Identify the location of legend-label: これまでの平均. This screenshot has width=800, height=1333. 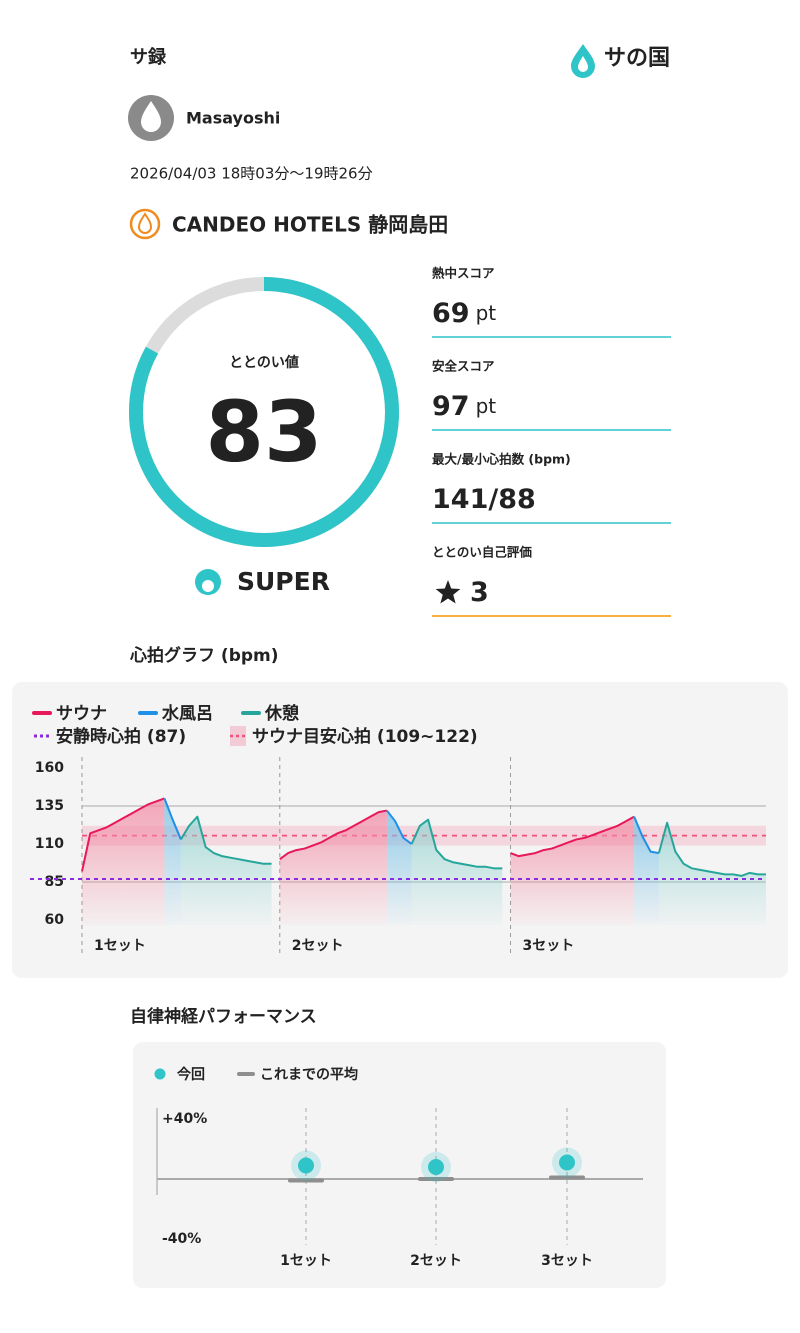
(309, 1074).